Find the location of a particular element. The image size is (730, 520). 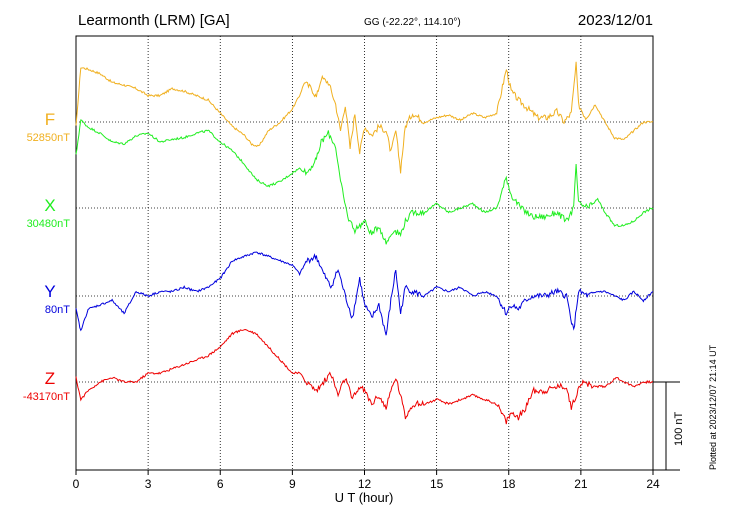

station-coordinates: GG (-22.22°, 114.10°) is located at coordinates (412, 22).